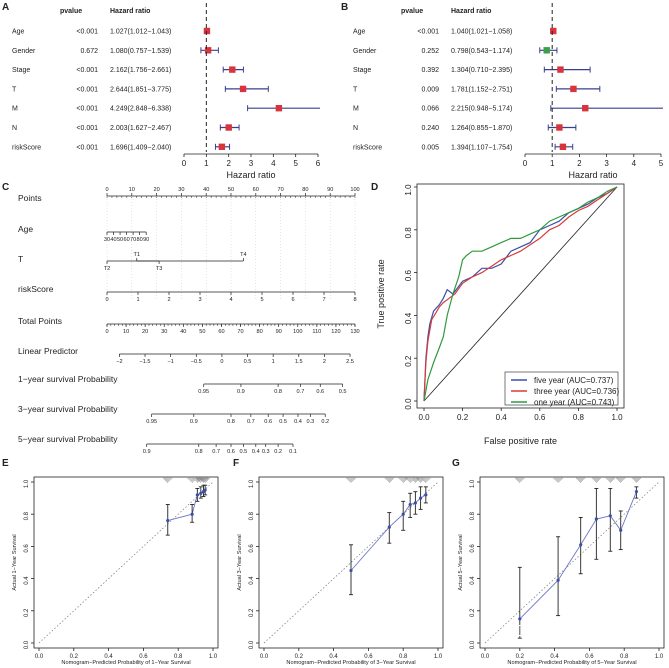 The height and width of the screenshot is (668, 669). Describe the element at coordinates (430, 70) in the screenshot. I see `forest-row-pvalue: 0.392` at that location.